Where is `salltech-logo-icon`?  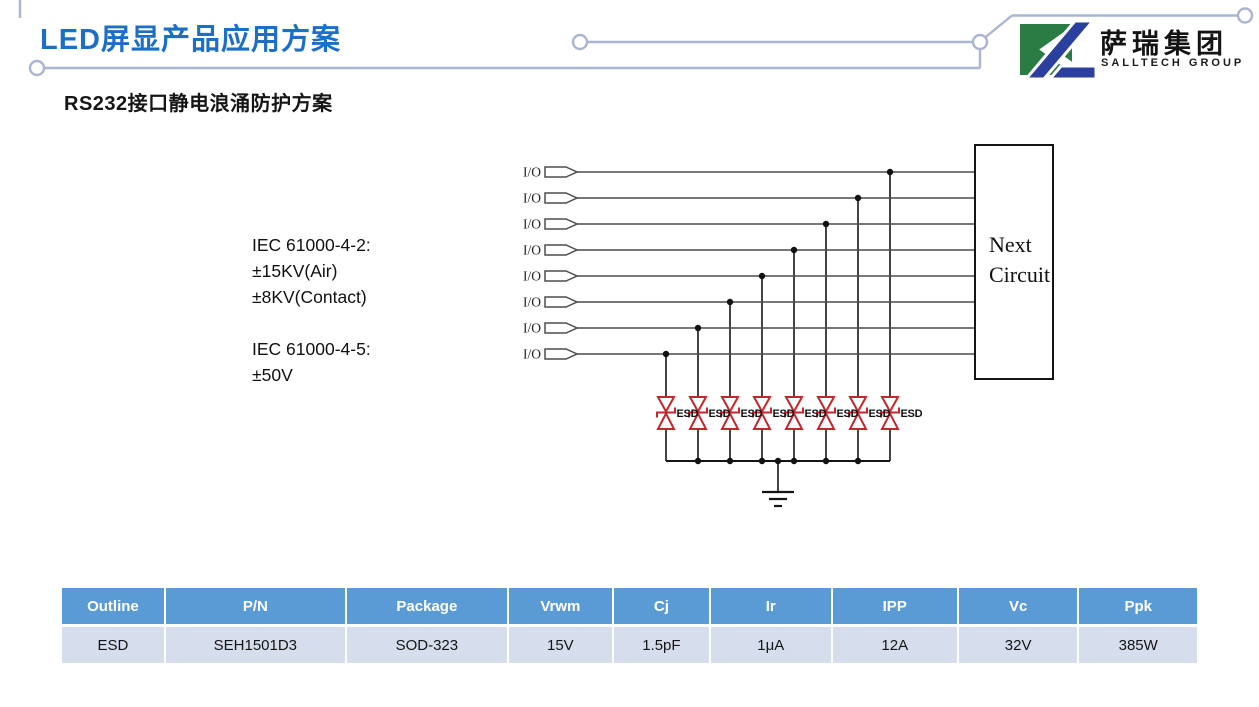 salltech-logo-icon is located at coordinates (1059, 51).